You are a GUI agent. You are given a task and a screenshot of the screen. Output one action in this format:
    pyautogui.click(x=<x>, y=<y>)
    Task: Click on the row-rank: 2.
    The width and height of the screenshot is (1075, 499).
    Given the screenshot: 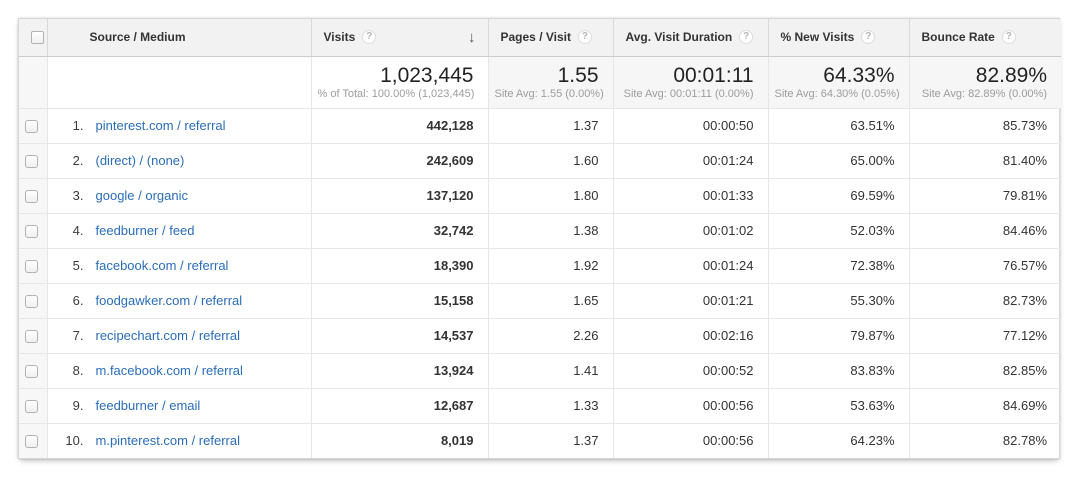 What is the action you would take?
    pyautogui.click(x=78, y=160)
    